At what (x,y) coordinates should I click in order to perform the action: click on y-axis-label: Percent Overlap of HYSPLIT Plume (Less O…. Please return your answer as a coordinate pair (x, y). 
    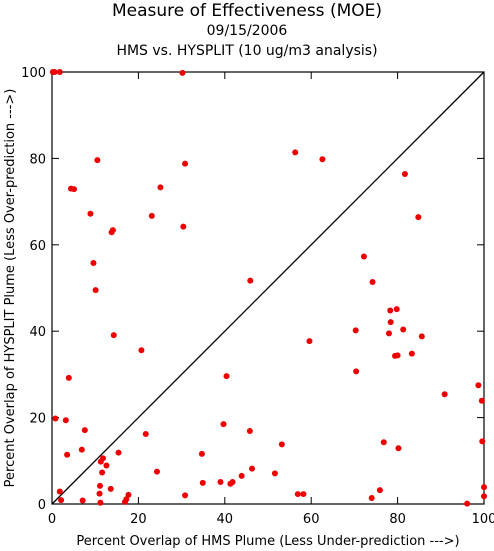
    Looking at the image, I should click on (10, 288).